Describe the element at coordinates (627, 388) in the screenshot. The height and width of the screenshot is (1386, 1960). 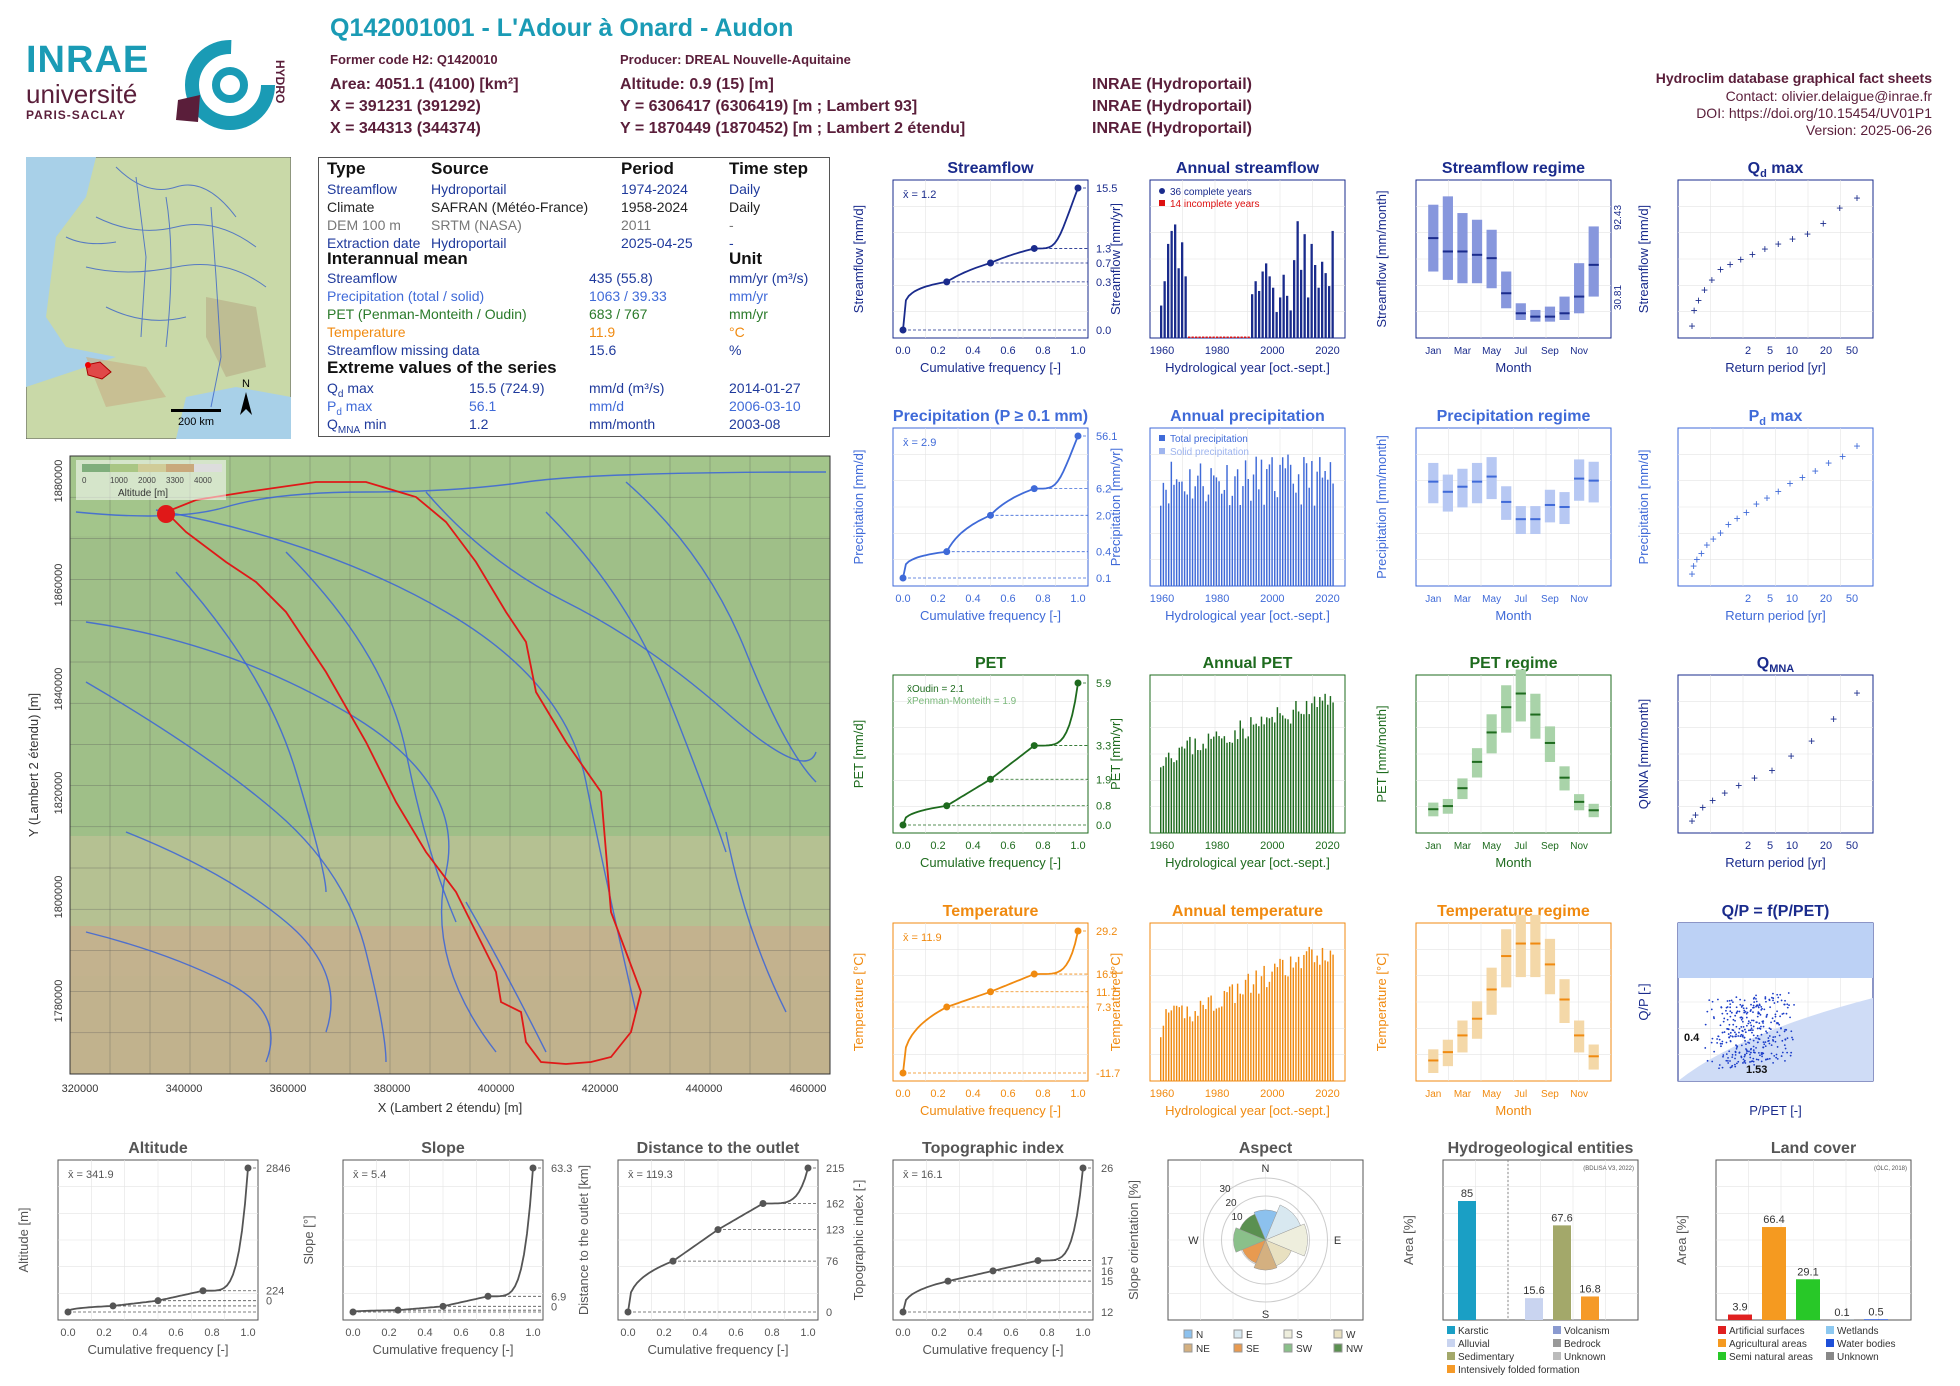
I see `extreme-unit: mm/d (m³/s)` at that location.